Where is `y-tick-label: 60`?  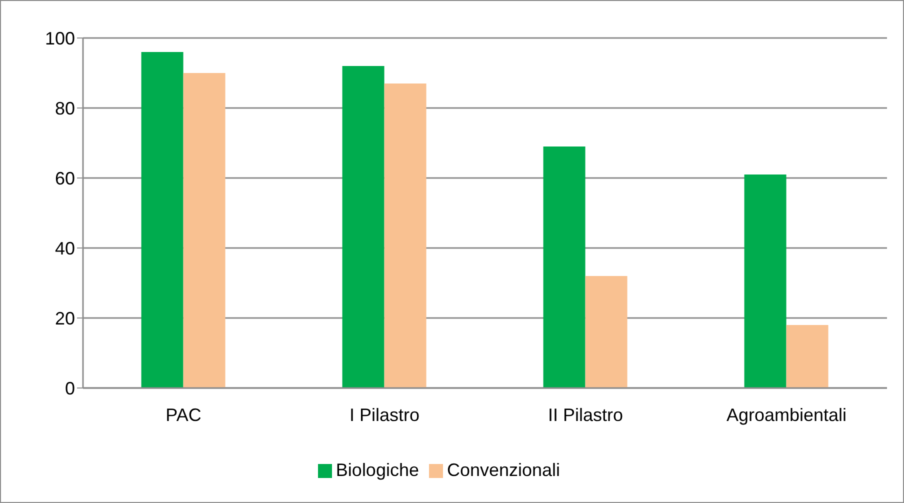 y-tick-label: 60 is located at coordinates (64, 178).